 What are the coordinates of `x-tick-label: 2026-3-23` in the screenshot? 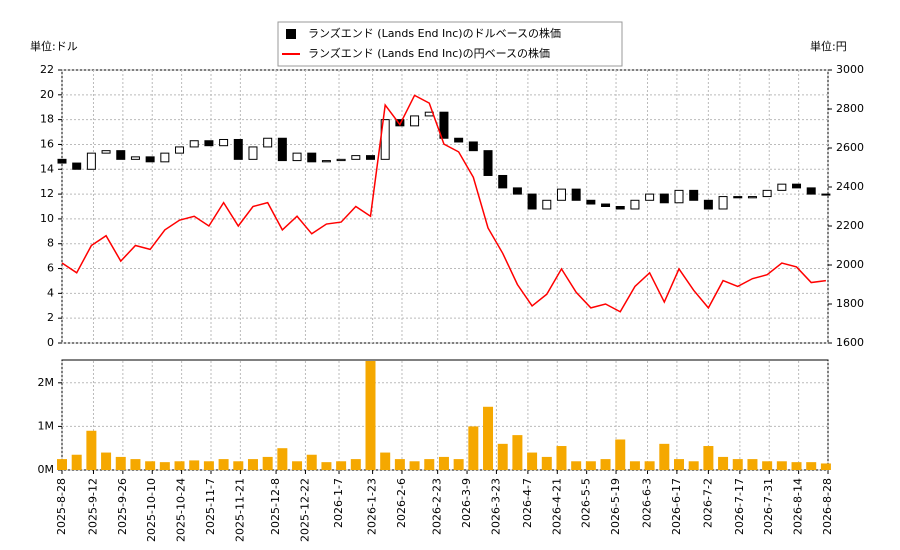 It's located at (495, 506).